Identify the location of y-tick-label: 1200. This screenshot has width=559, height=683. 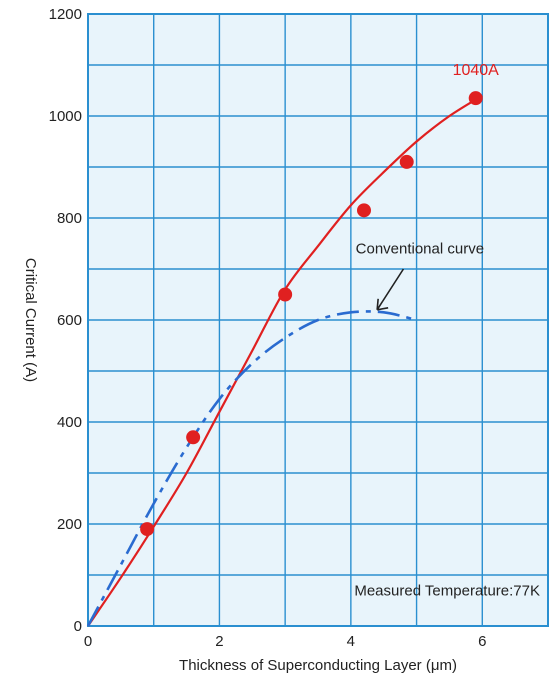
(65, 14).